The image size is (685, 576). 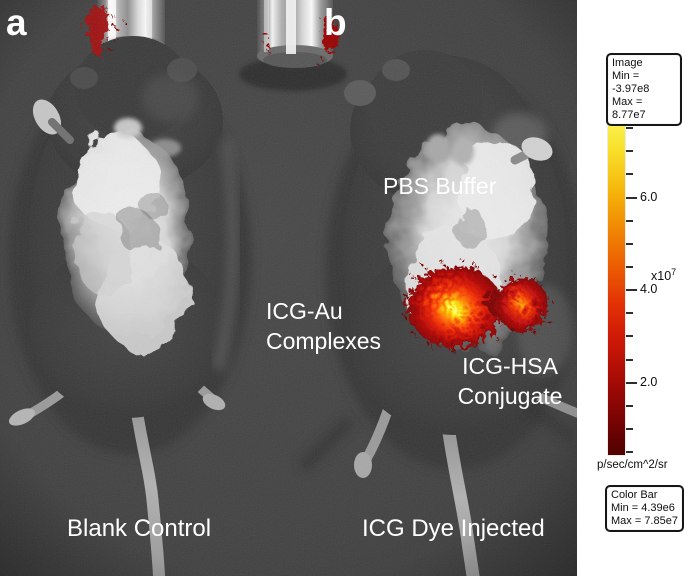 What do you see at coordinates (616, 283) in the screenshot?
I see `colorbar-gradient` at bounding box center [616, 283].